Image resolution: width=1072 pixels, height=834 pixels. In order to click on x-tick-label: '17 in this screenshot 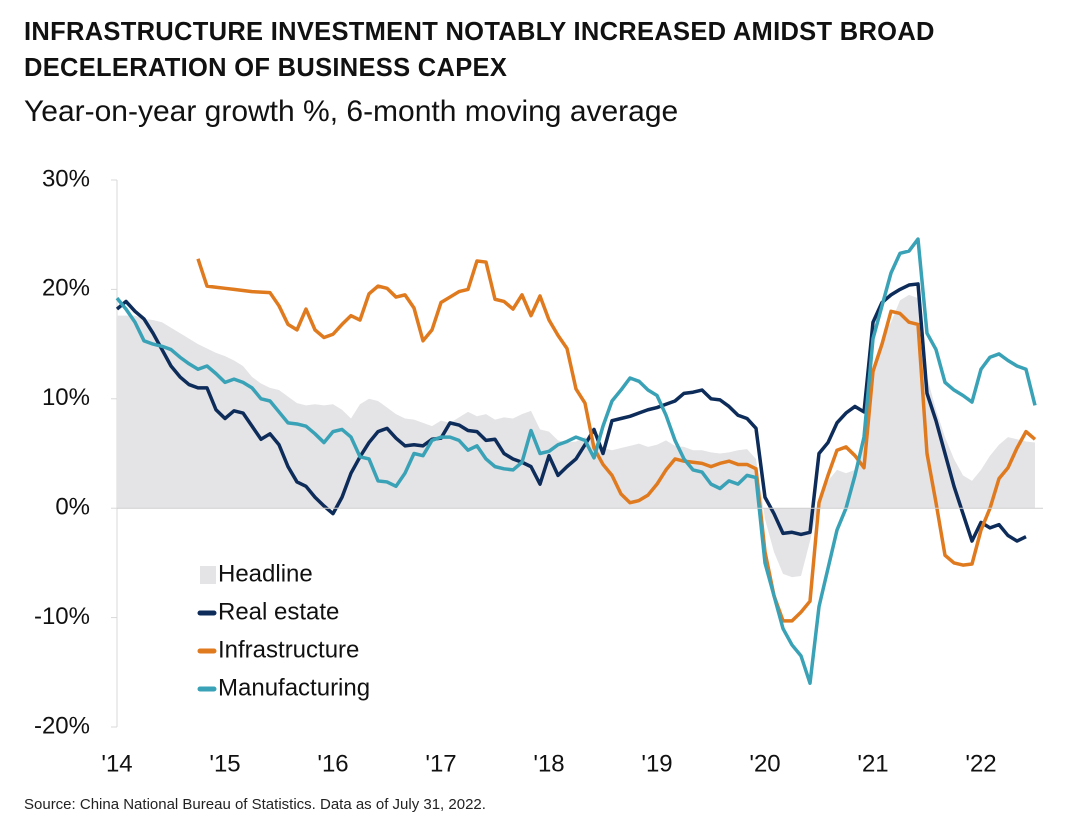, I will do `click(440, 763)`.